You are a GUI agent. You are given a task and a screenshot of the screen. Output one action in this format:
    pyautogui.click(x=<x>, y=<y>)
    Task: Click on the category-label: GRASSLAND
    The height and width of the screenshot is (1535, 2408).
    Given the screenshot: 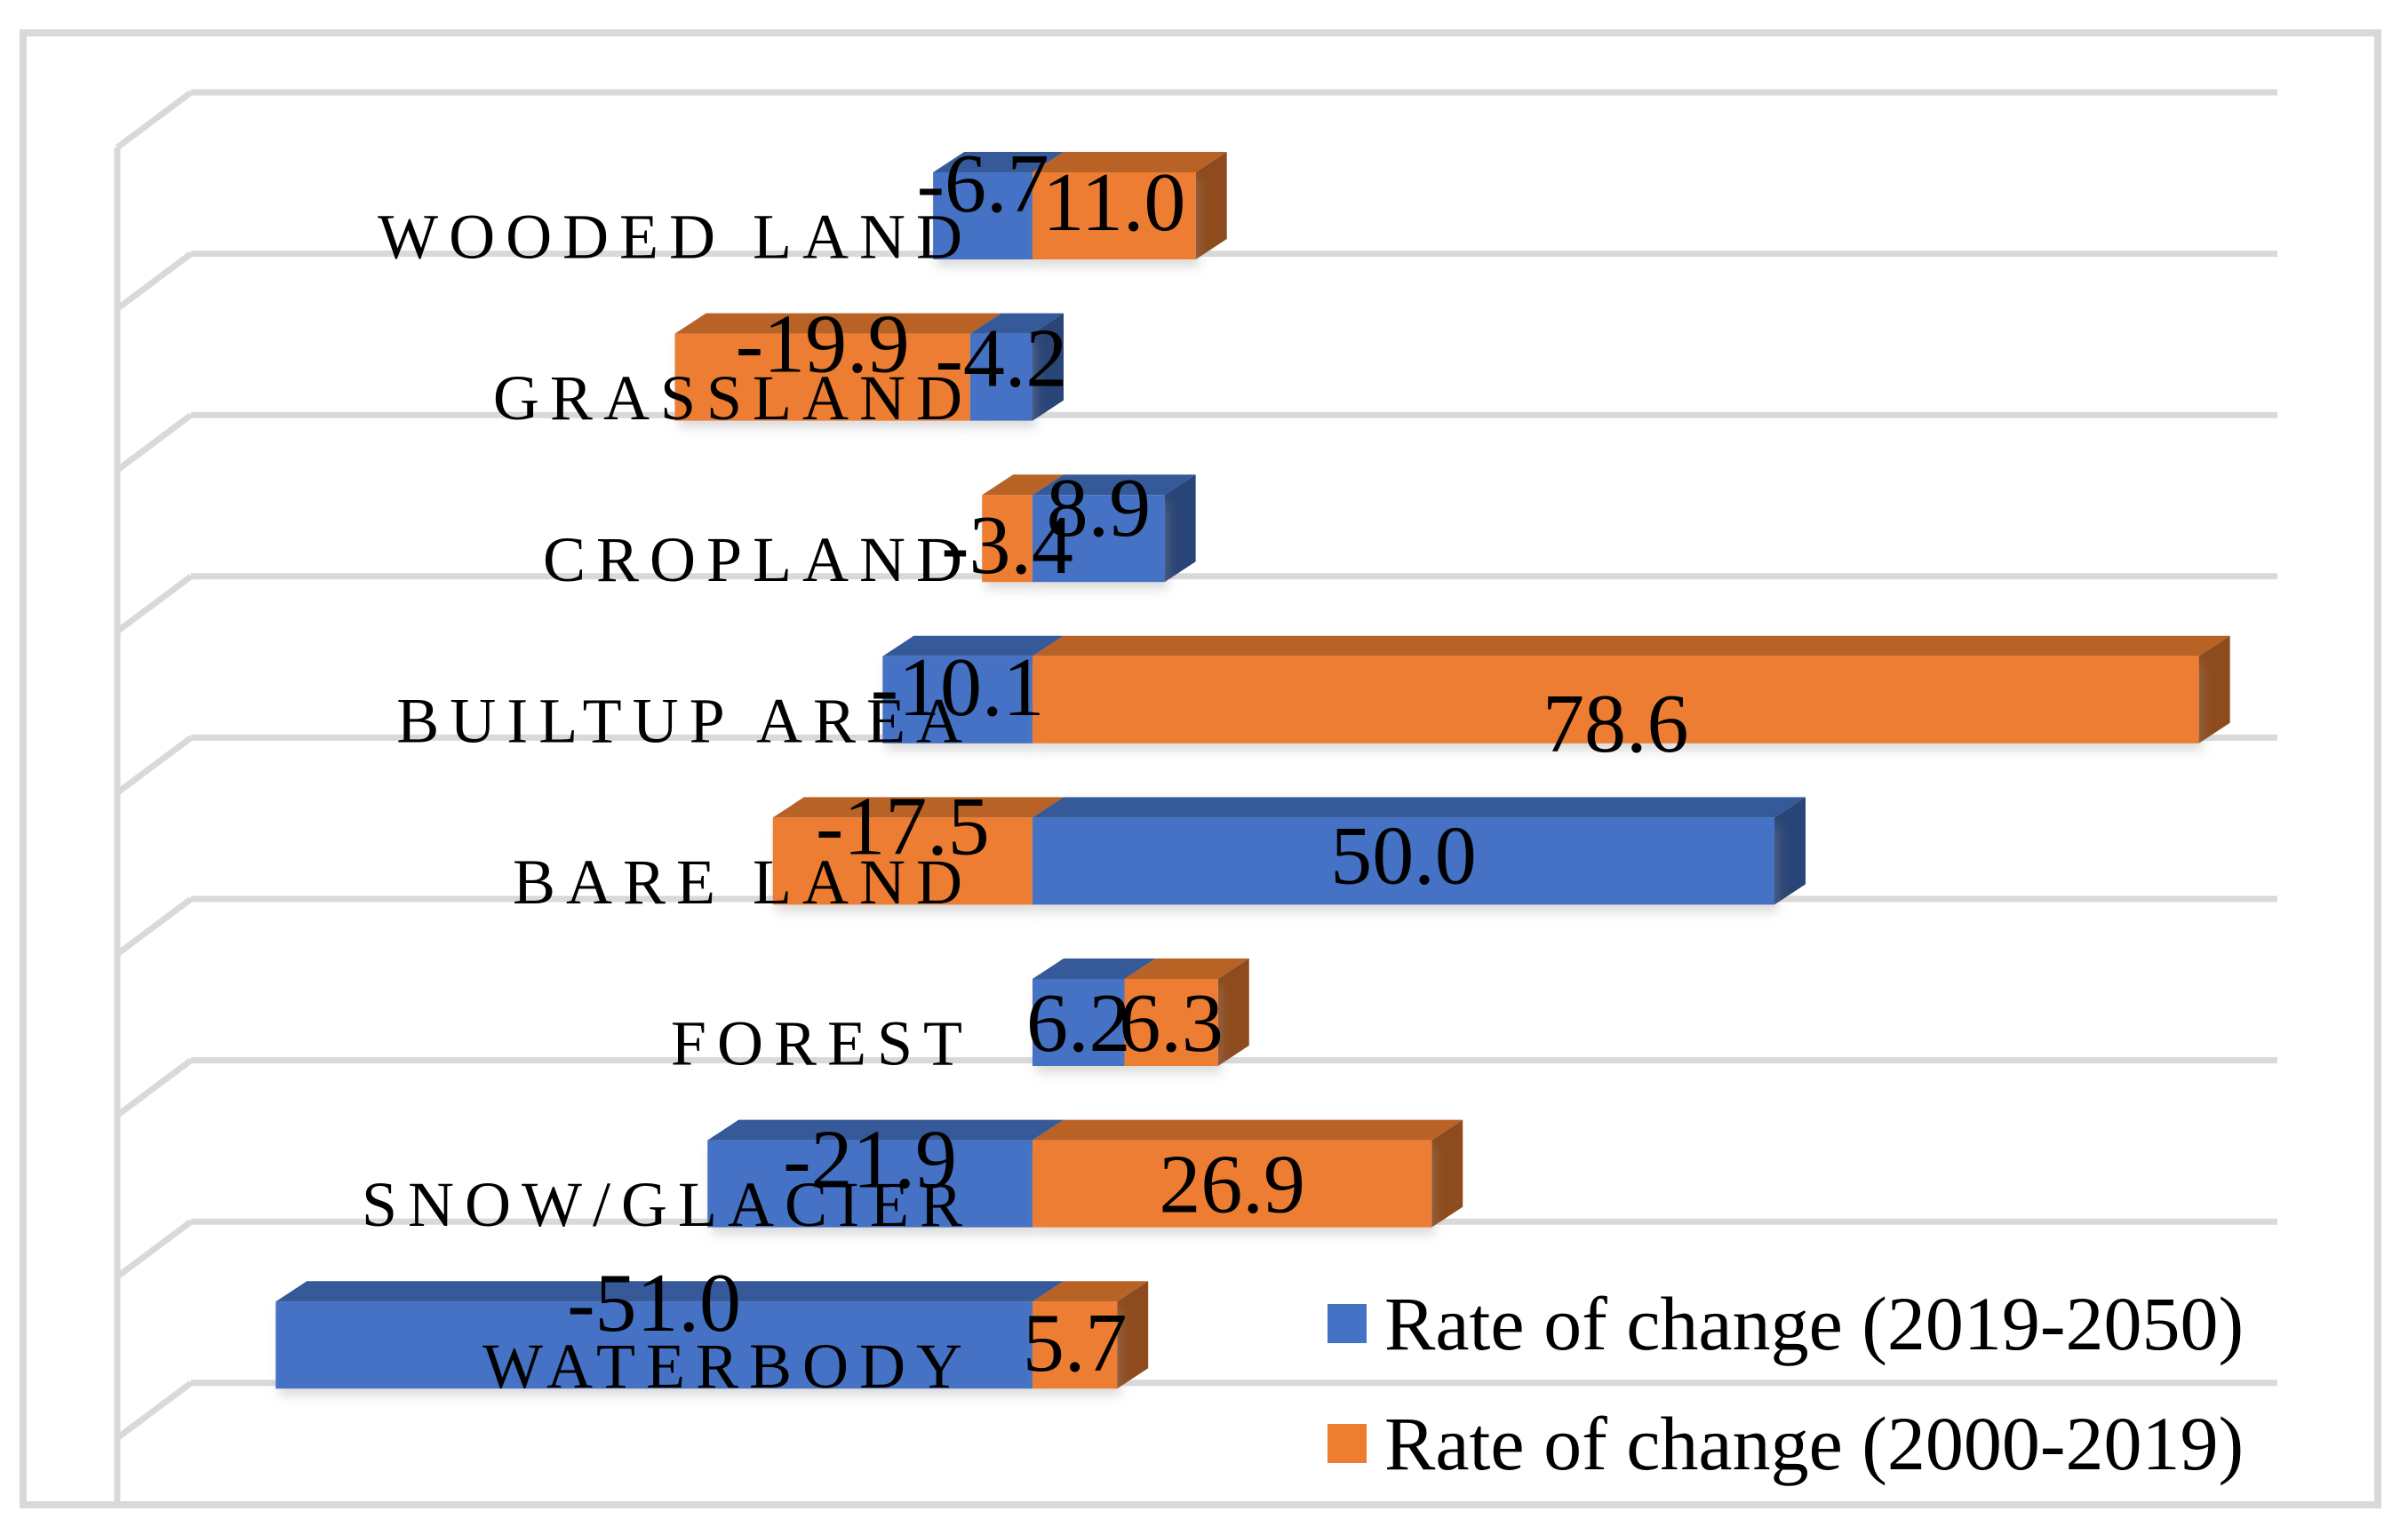 What is the action you would take?
    pyautogui.click(x=733, y=397)
    